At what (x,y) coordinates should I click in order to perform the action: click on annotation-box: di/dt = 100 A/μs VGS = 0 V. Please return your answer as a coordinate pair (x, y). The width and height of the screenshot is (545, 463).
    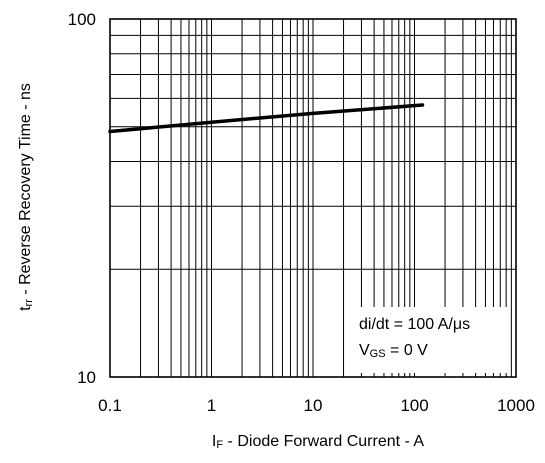
    Looking at the image, I should click on (430, 340).